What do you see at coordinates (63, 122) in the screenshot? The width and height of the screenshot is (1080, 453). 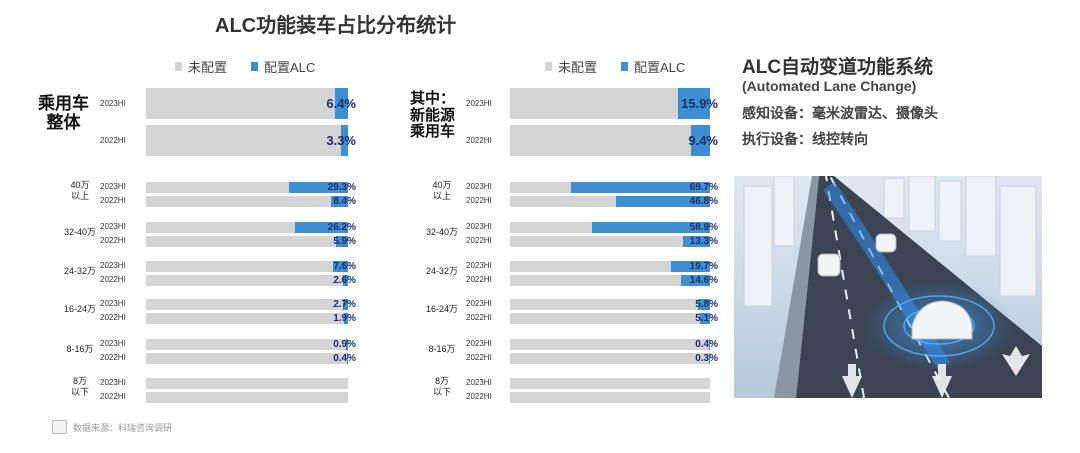 I see `chart-header-line: 整体` at bounding box center [63, 122].